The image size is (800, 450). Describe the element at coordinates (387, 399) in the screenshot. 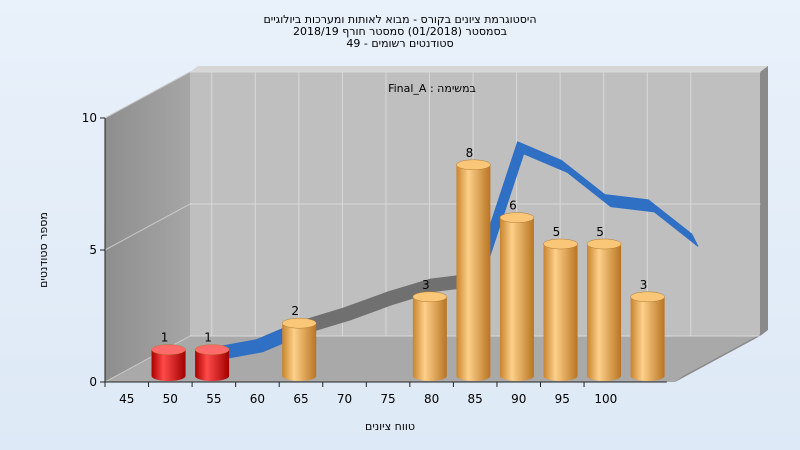

I see `x-tick-label: 75` at that location.